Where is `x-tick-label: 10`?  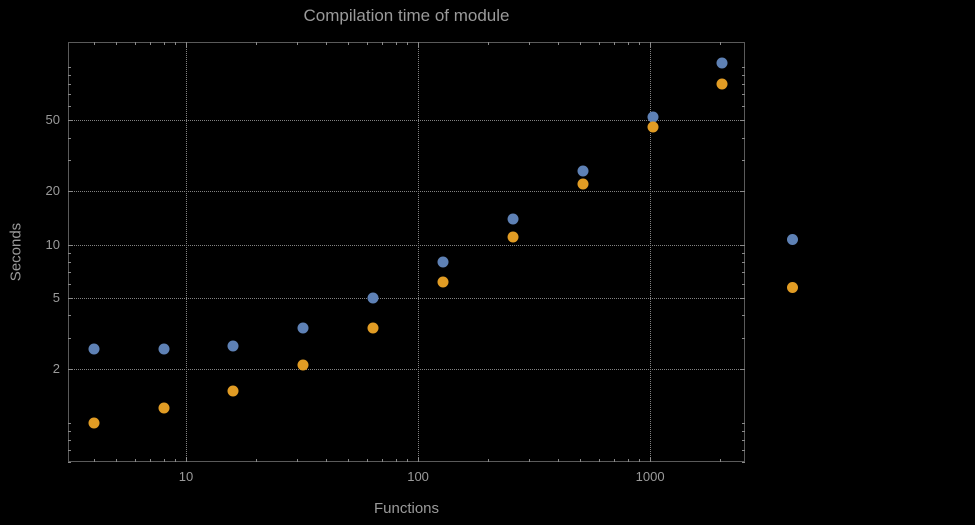
x-tick-label: 10 is located at coordinates (186, 476).